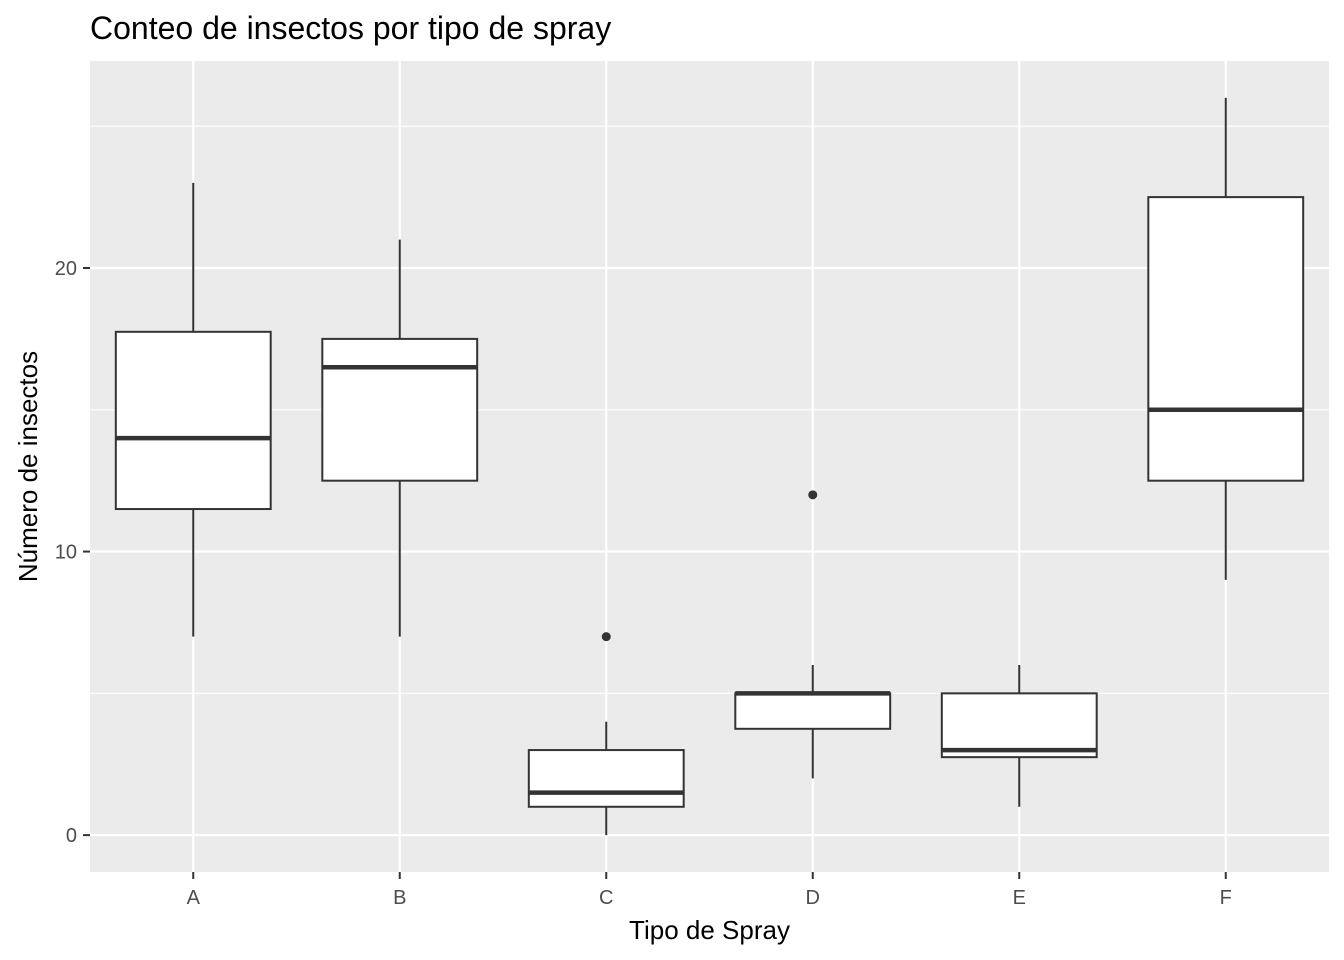 The height and width of the screenshot is (960, 1344). Describe the element at coordinates (194, 898) in the screenshot. I see `x-tick-label: A` at that location.